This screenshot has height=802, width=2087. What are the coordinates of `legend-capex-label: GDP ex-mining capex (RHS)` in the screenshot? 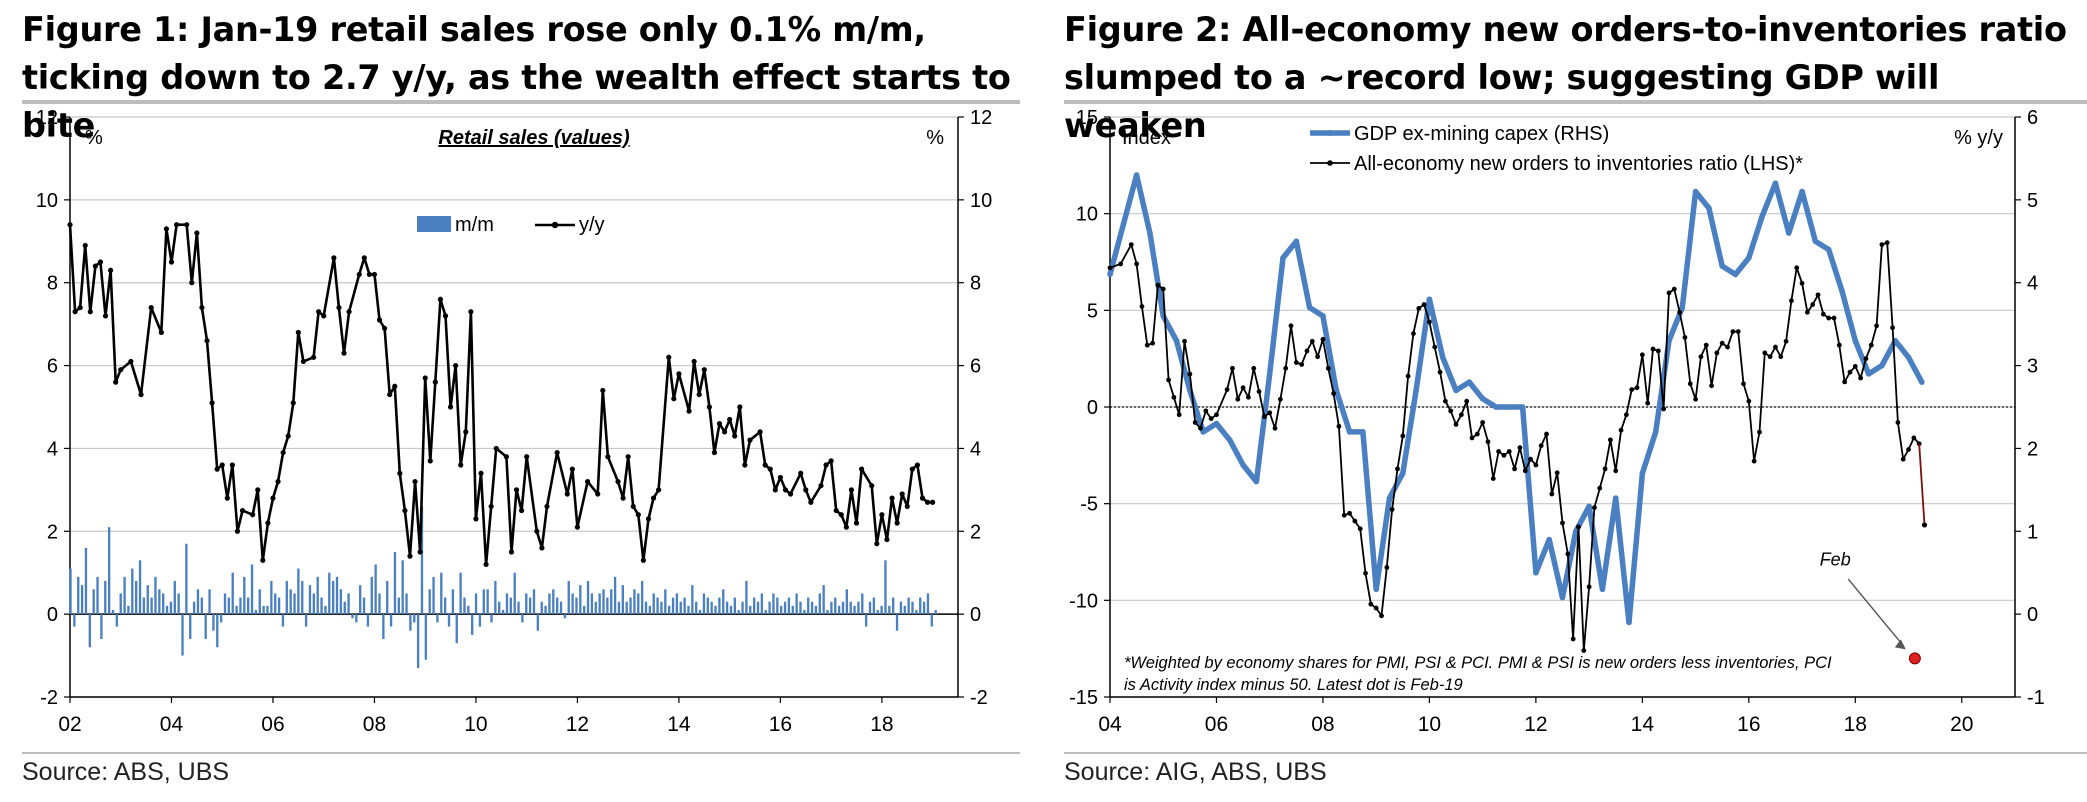 It's located at (1481, 134).